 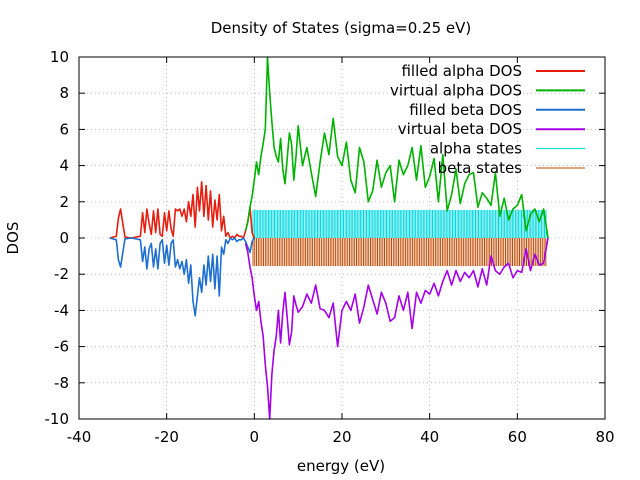 I want to click on y-axis-label: DOS, so click(x=13, y=238).